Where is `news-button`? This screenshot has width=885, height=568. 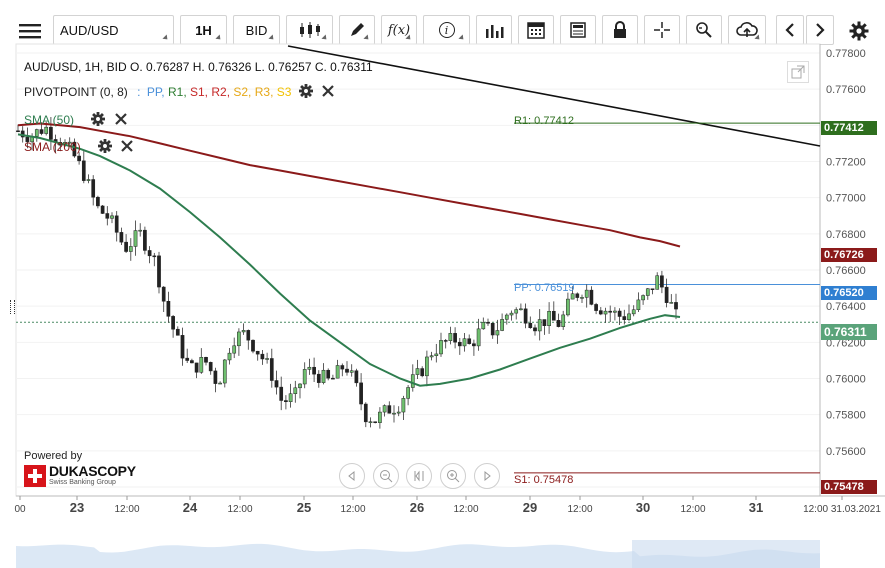 news-button is located at coordinates (578, 30).